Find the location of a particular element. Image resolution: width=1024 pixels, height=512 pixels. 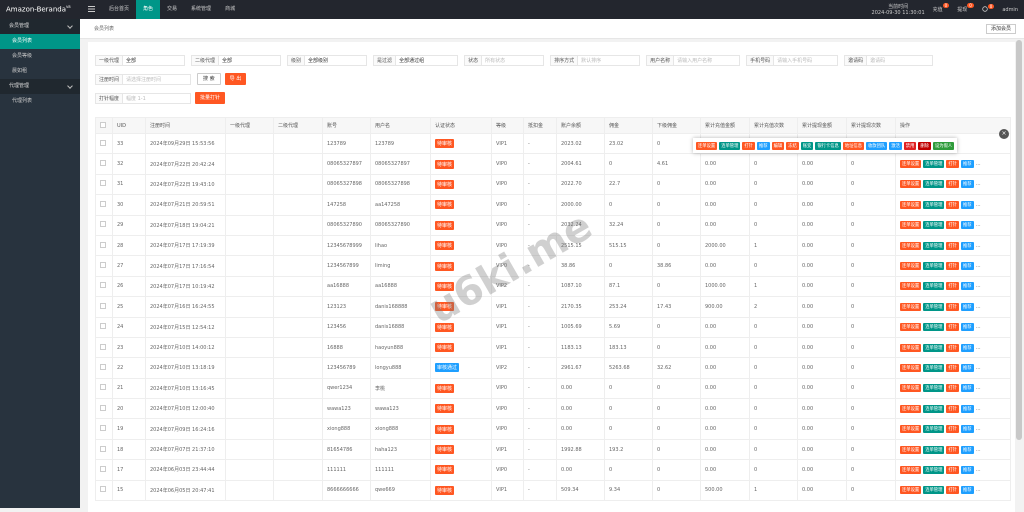

filter-input: 请输入手机号码 is located at coordinates (806, 60).